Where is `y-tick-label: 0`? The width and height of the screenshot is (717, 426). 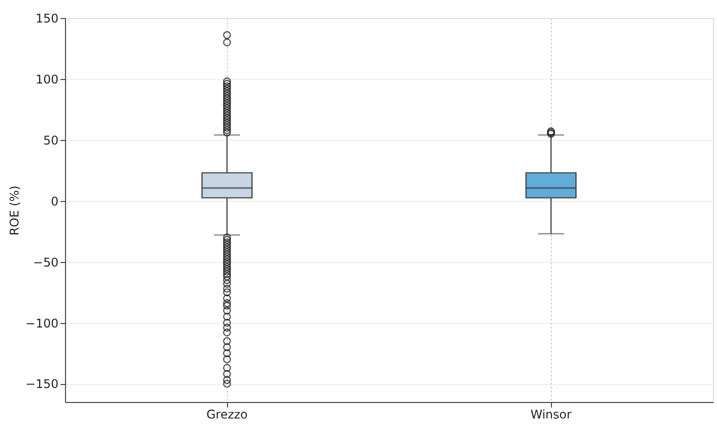 y-tick-label: 0 is located at coordinates (54, 201).